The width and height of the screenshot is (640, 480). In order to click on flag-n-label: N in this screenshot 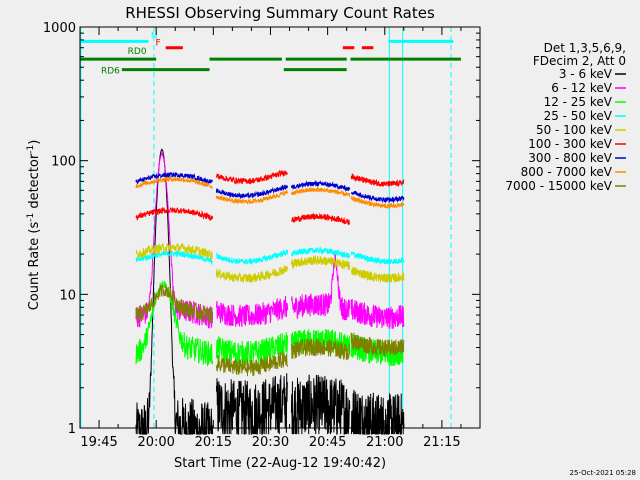, I will do `click(154, 36)`.